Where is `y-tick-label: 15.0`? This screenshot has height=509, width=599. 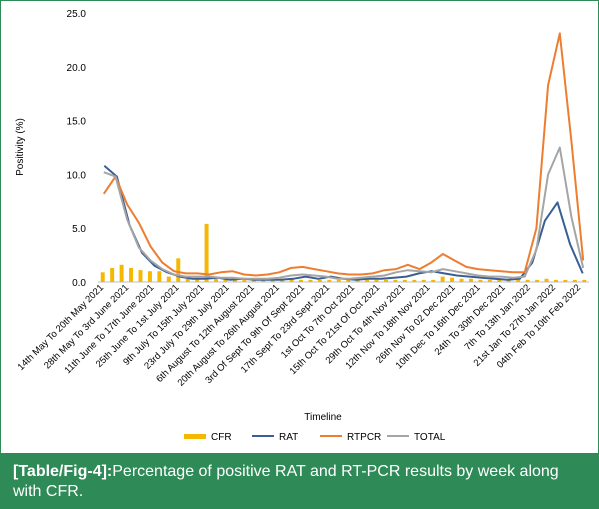 y-tick-label: 15.0 is located at coordinates (77, 122).